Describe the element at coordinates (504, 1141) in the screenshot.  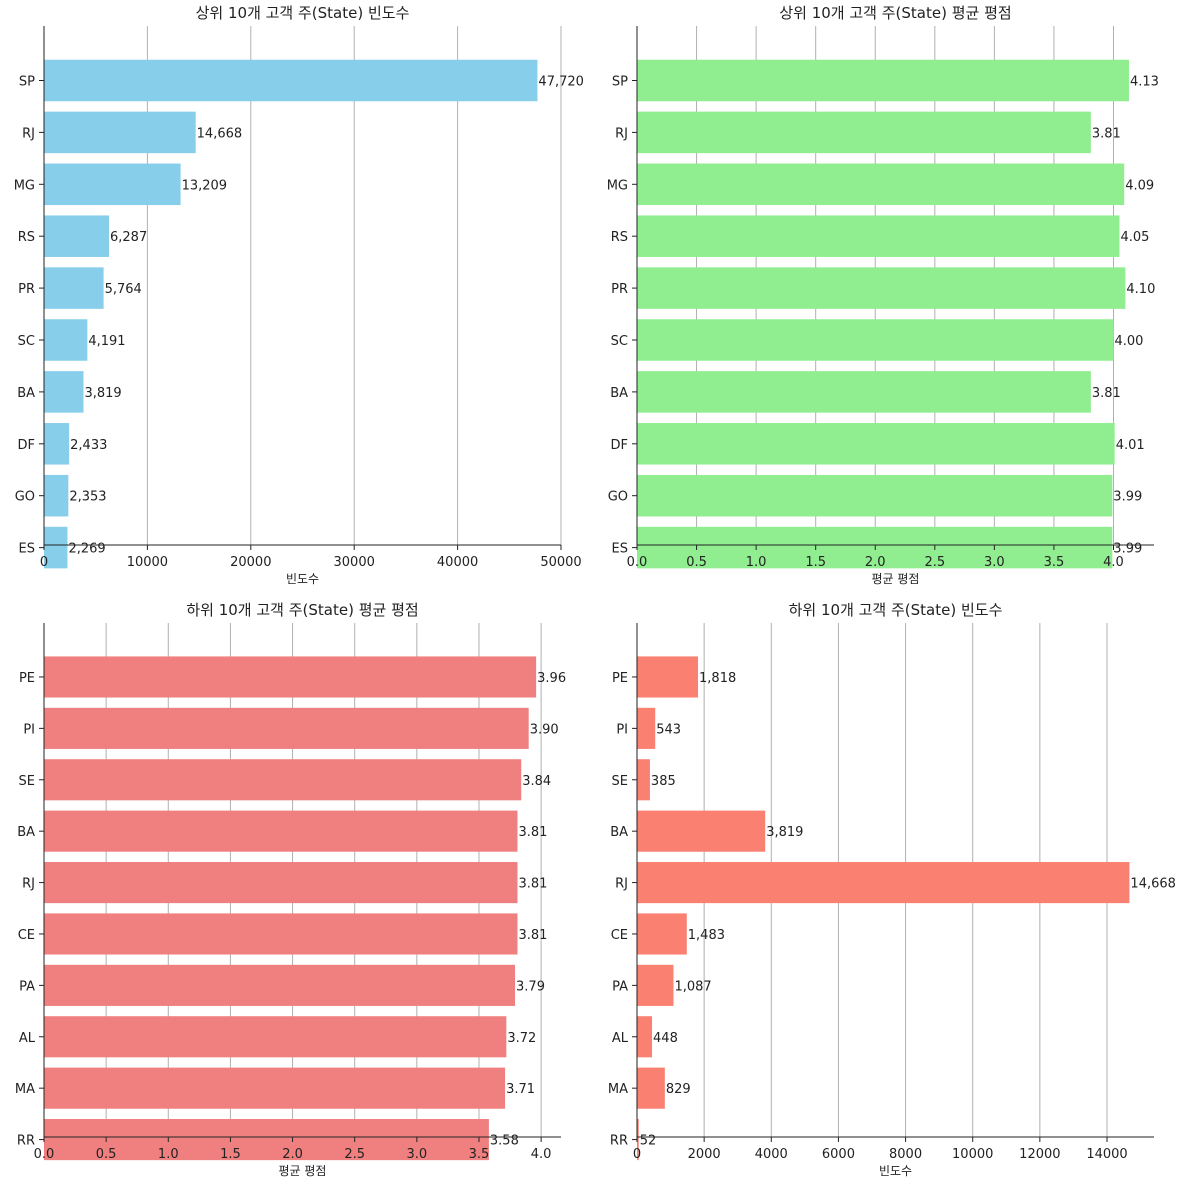
I see `value-label: 3.58` at that location.